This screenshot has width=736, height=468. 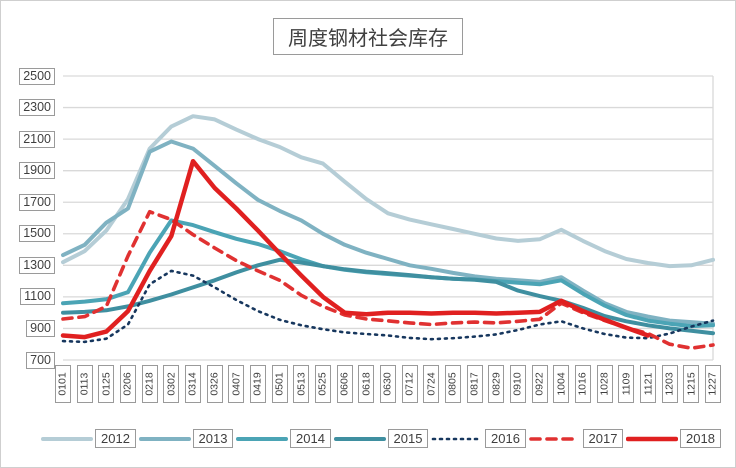 I want to click on x-tick-label: 0712, so click(x=409, y=384).